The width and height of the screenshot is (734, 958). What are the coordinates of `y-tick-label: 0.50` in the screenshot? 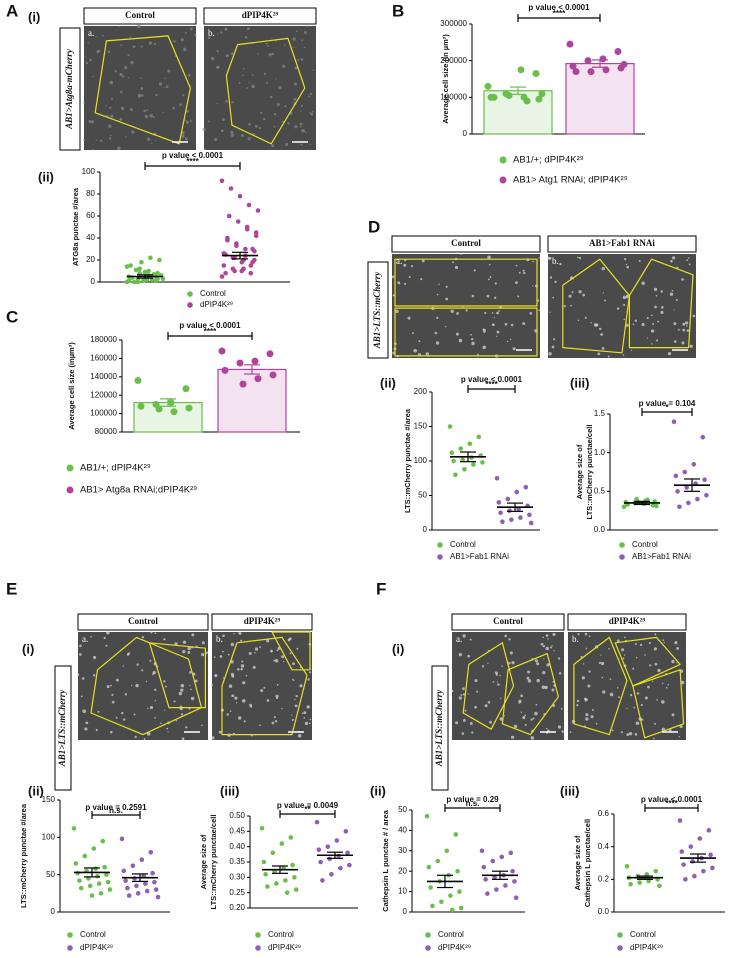 It's located at (237, 815).